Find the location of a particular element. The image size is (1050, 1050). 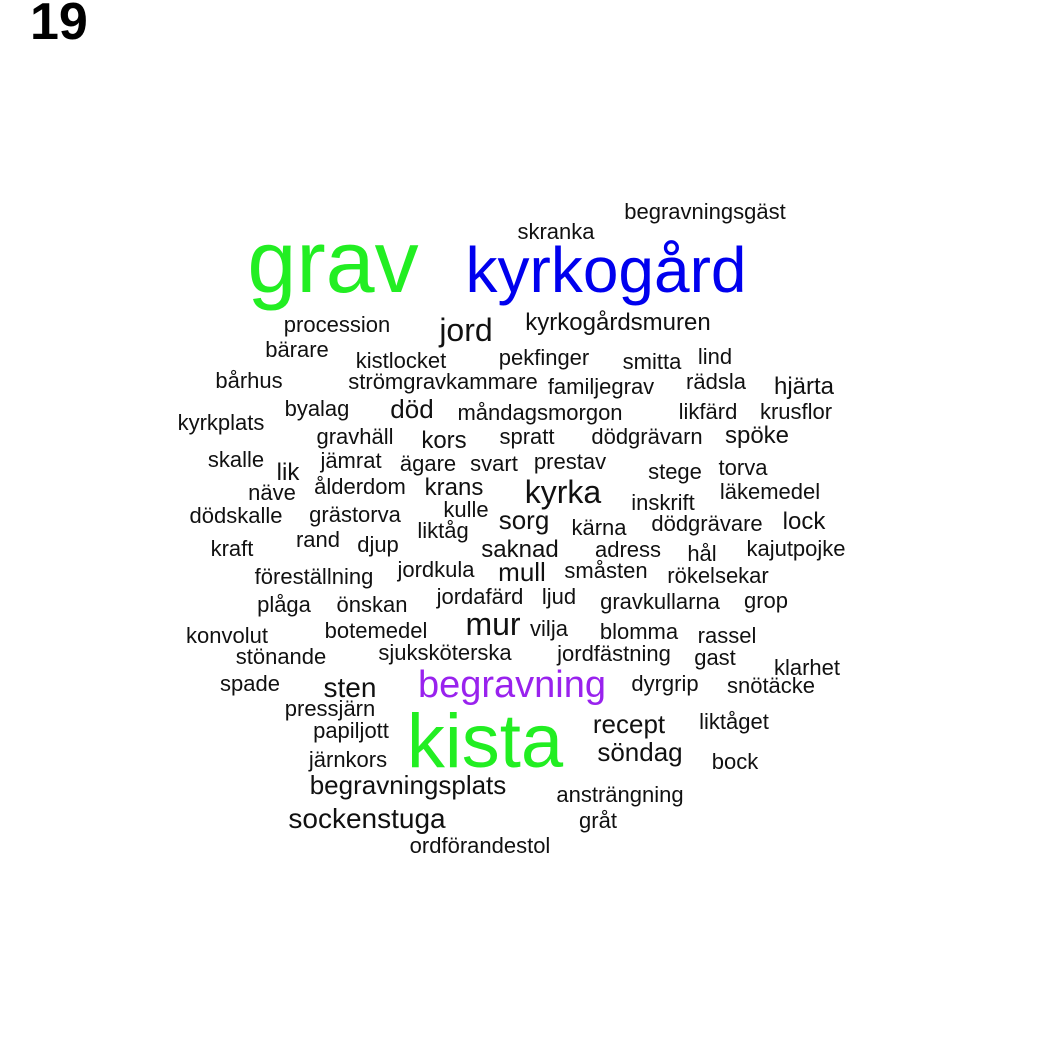

cloud-word: papiljott is located at coordinates (351, 730).